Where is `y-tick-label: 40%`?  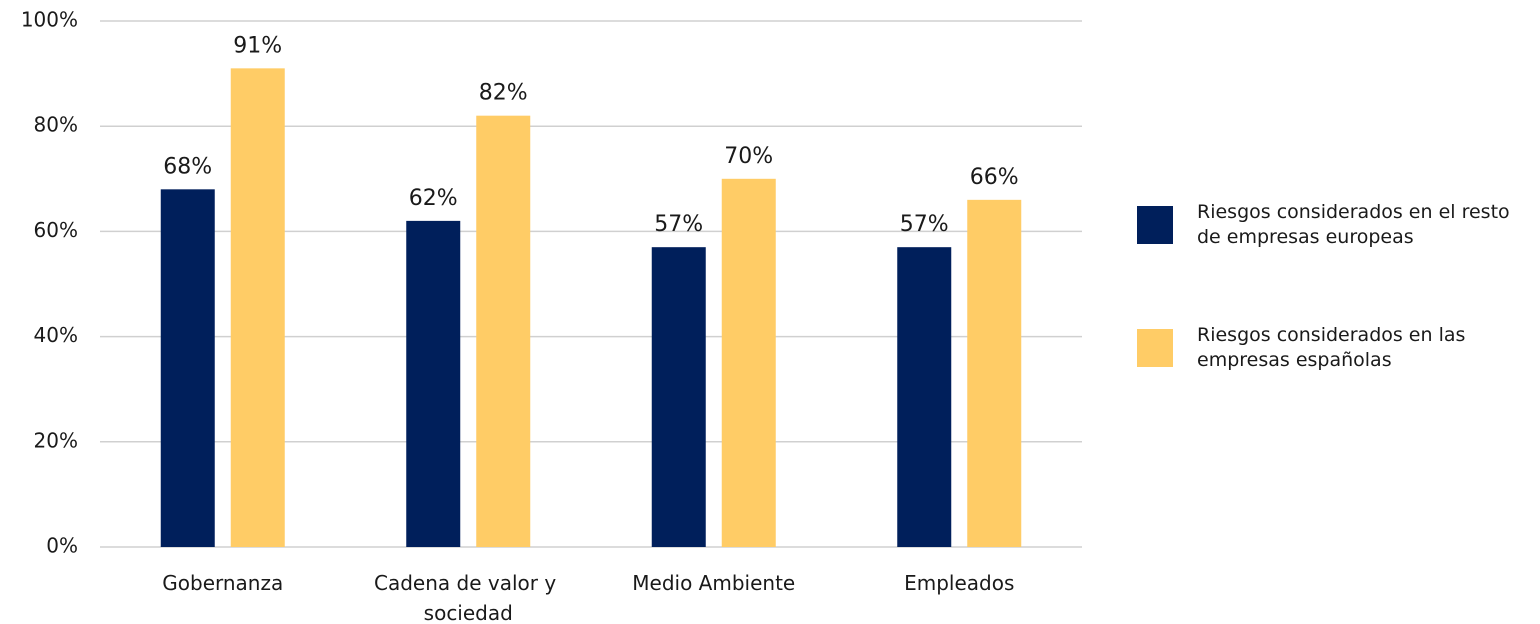
y-tick-label: 40% is located at coordinates (56, 335).